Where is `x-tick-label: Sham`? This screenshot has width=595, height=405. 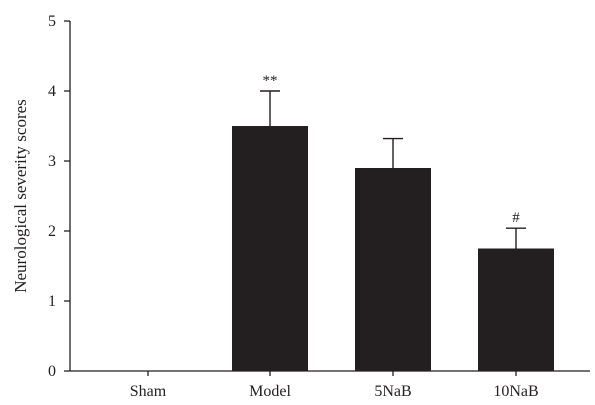 x-tick-label: Sham is located at coordinates (148, 391).